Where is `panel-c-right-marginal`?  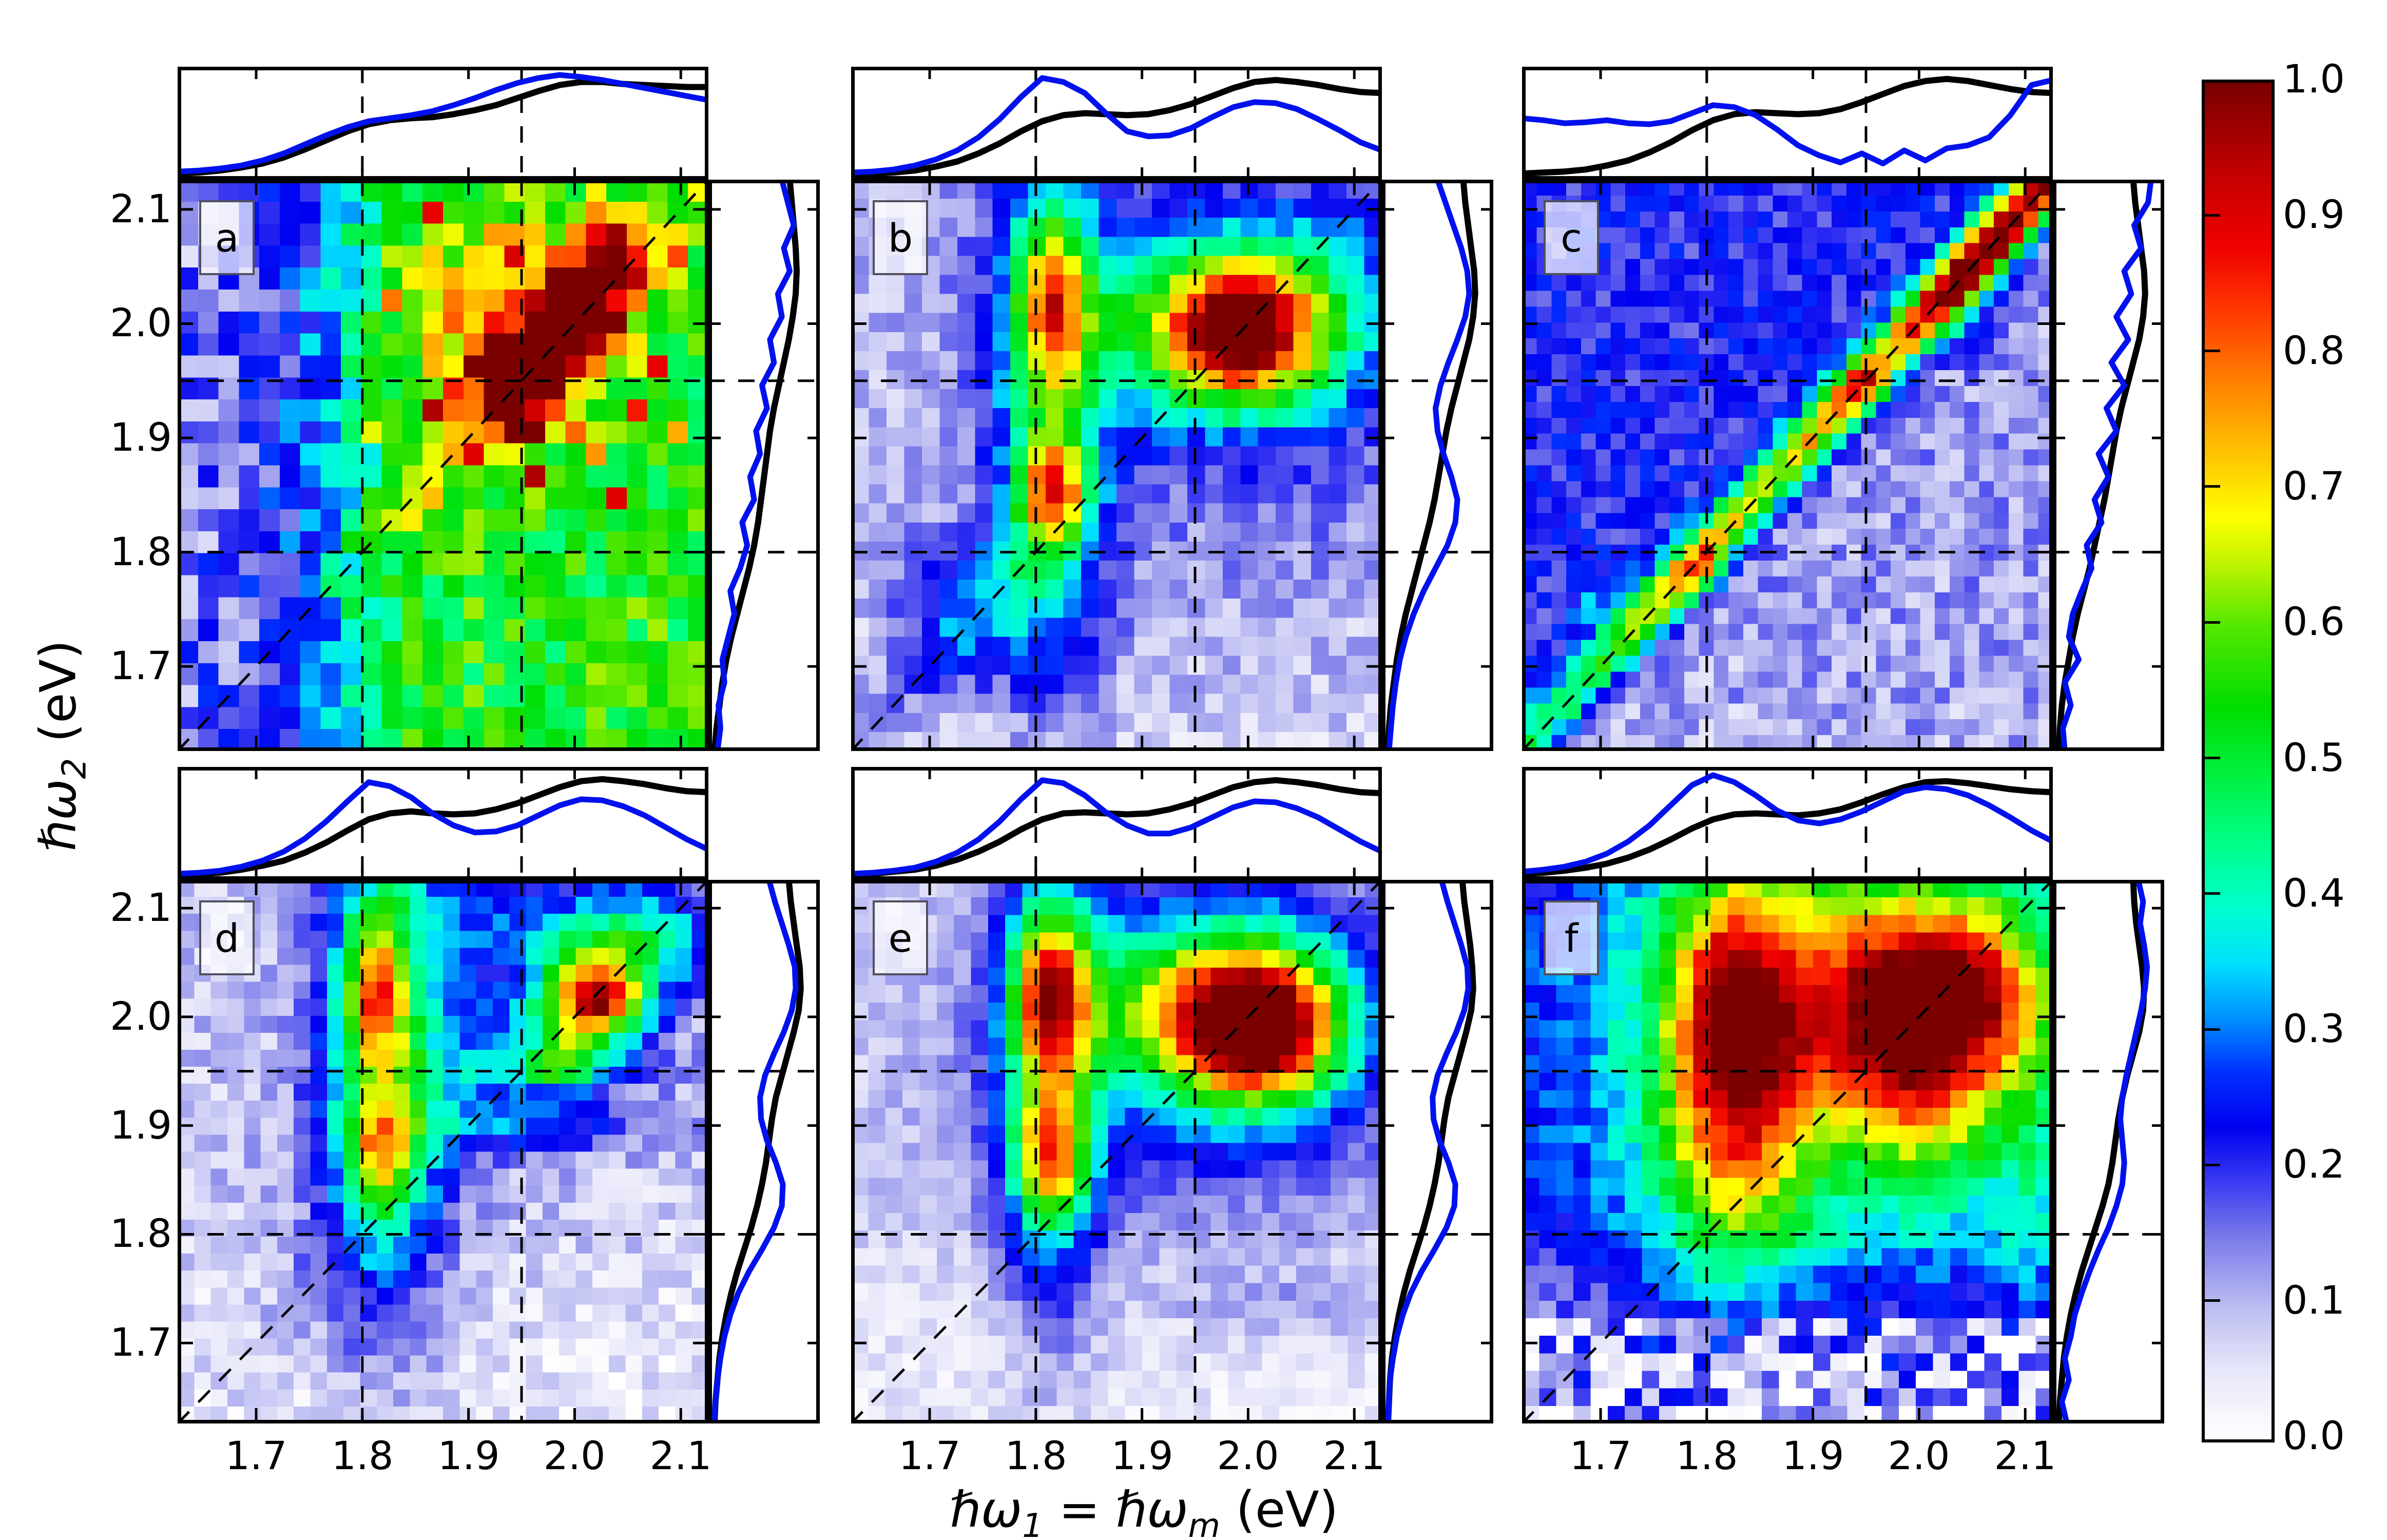
panel-c-right-marginal is located at coordinates (2108, 465).